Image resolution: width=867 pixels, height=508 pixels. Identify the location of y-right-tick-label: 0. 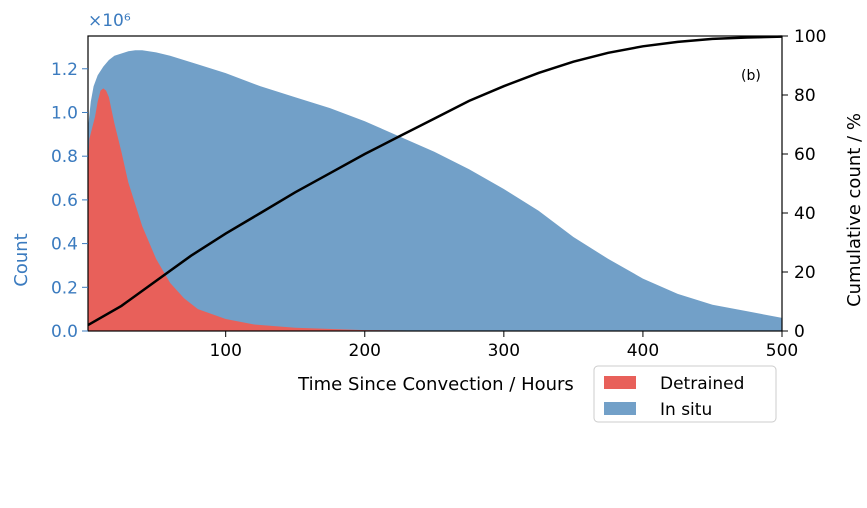
(799, 332).